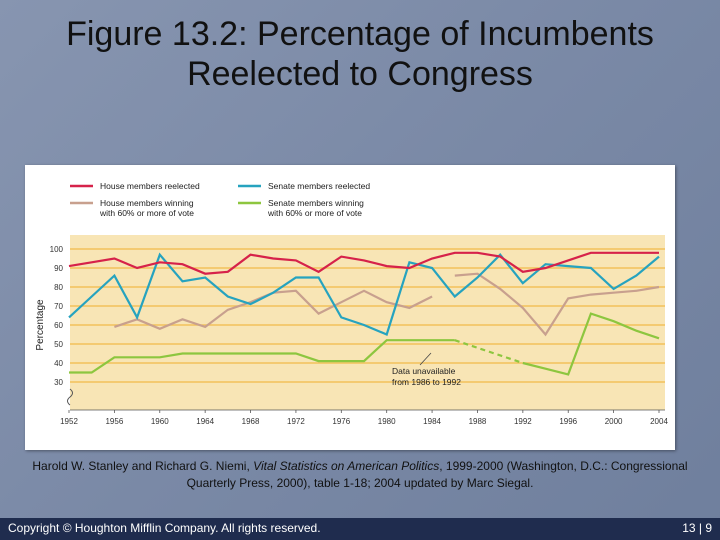  I want to click on x-tick-label: 1972, so click(296, 421).